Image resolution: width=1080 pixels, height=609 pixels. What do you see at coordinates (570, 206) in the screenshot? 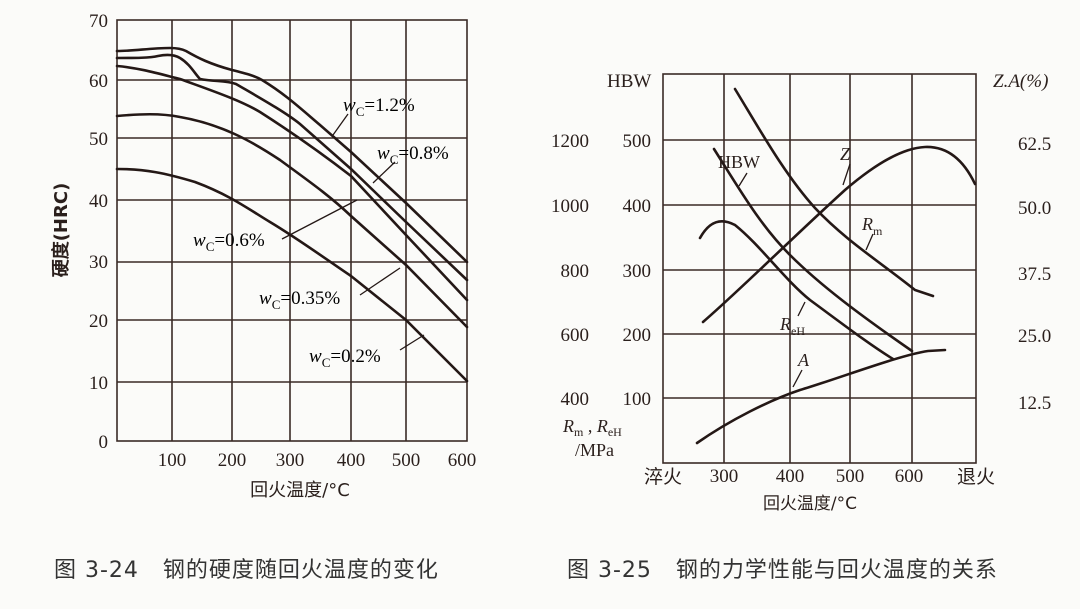
I see `mpa-tick: 1000` at bounding box center [570, 206].